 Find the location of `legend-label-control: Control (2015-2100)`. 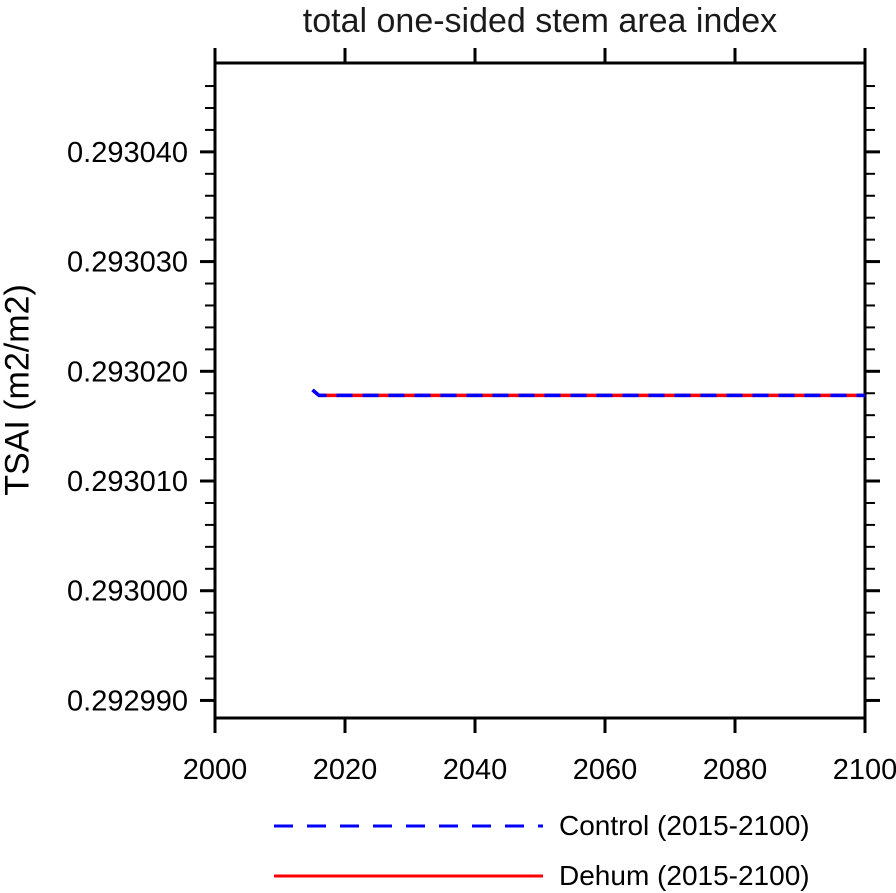

legend-label-control: Control (2015-2100) is located at coordinates (684, 825).